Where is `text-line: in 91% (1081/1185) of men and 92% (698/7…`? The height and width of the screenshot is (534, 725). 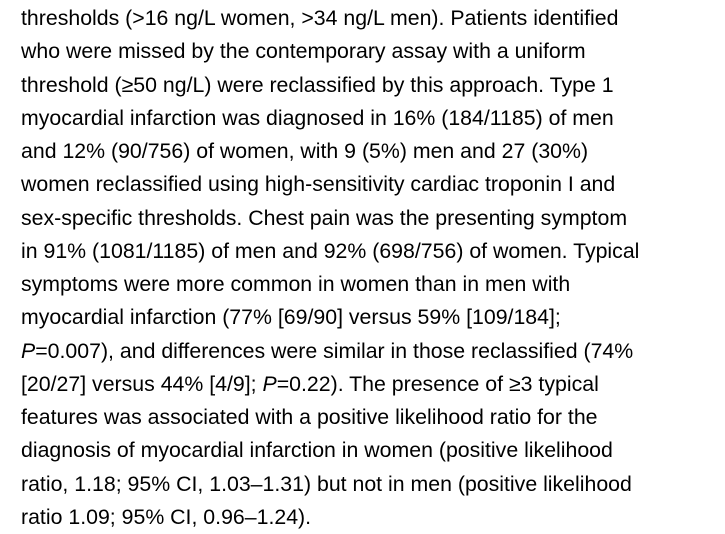 text-line: in 91% (1081/1185) of men and 92% (698/7… is located at coordinates (365, 251).